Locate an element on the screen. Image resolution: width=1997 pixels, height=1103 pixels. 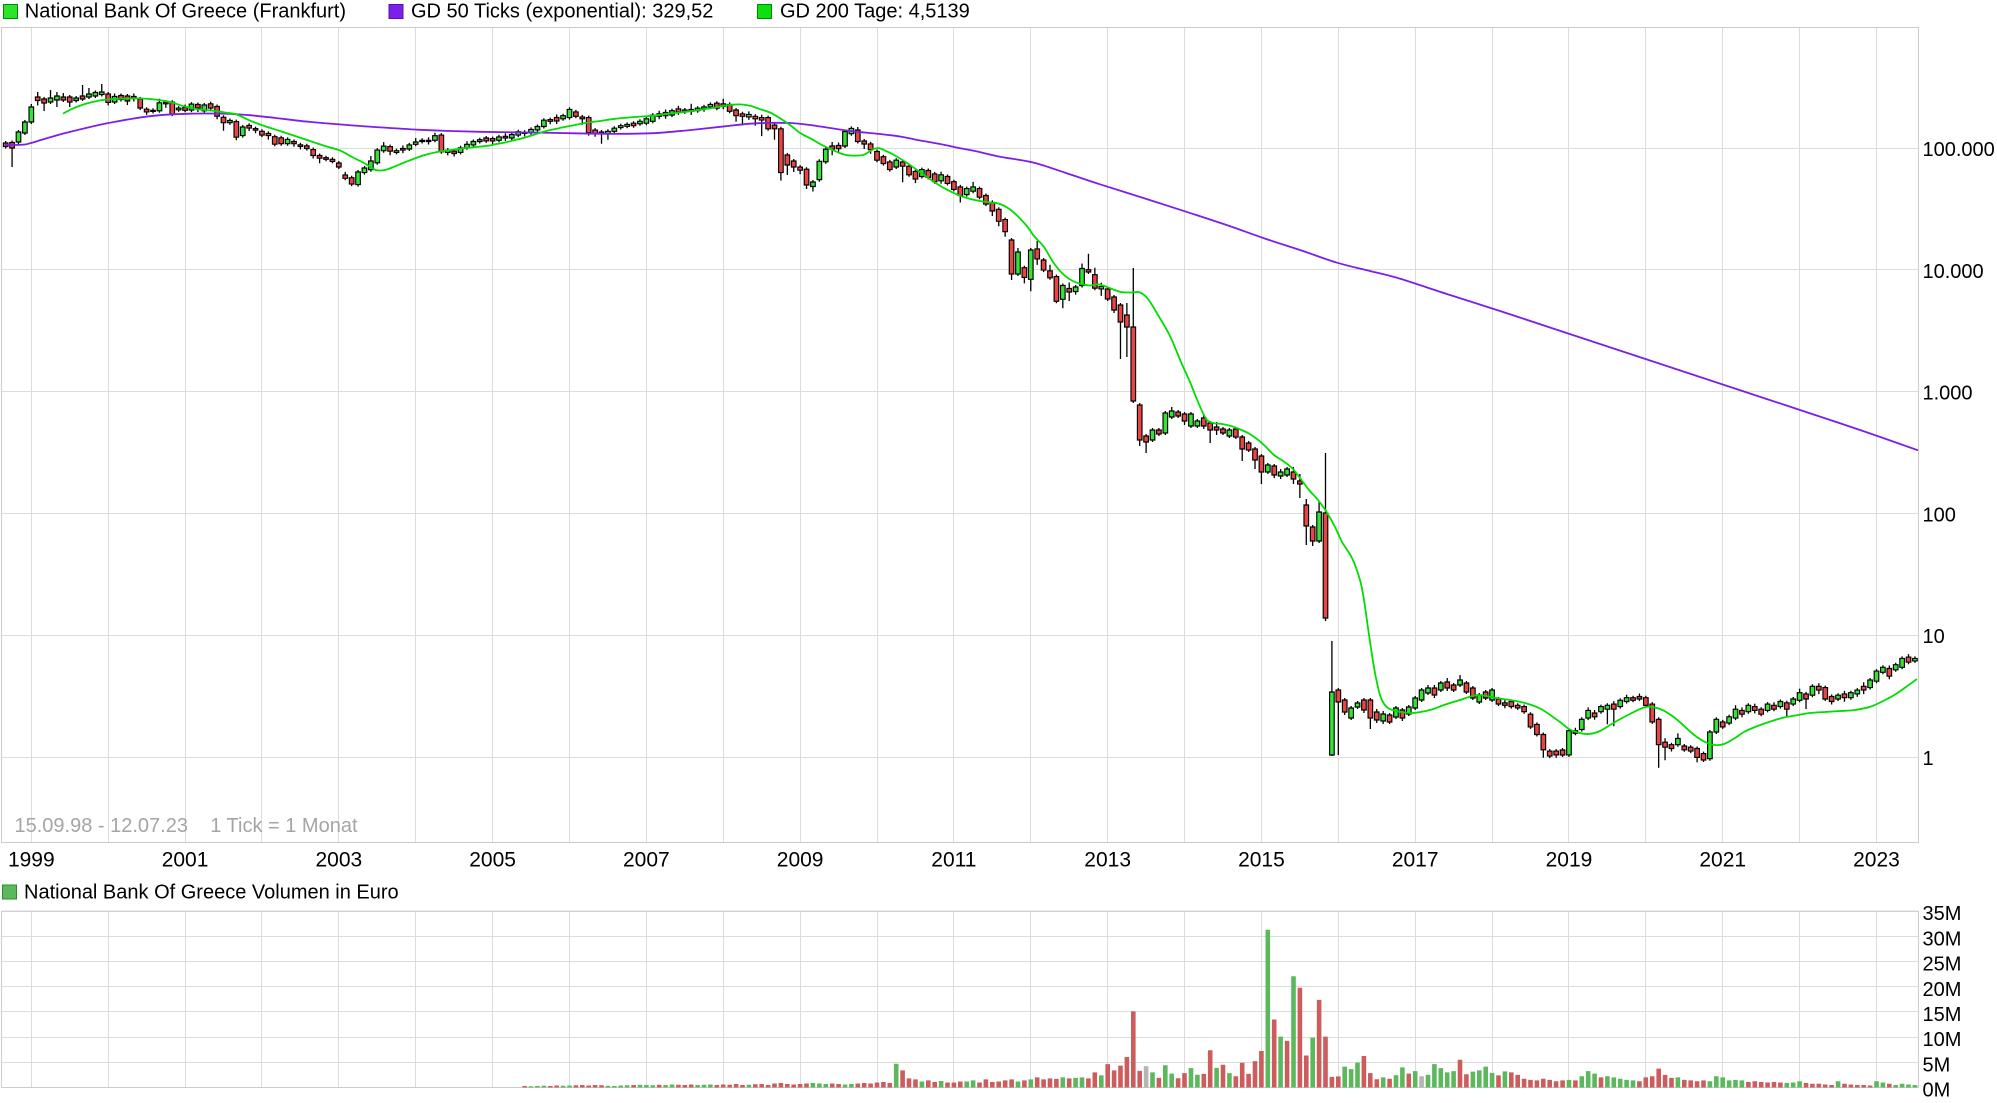
svg-text: 0M is located at coordinates (1937, 1091).